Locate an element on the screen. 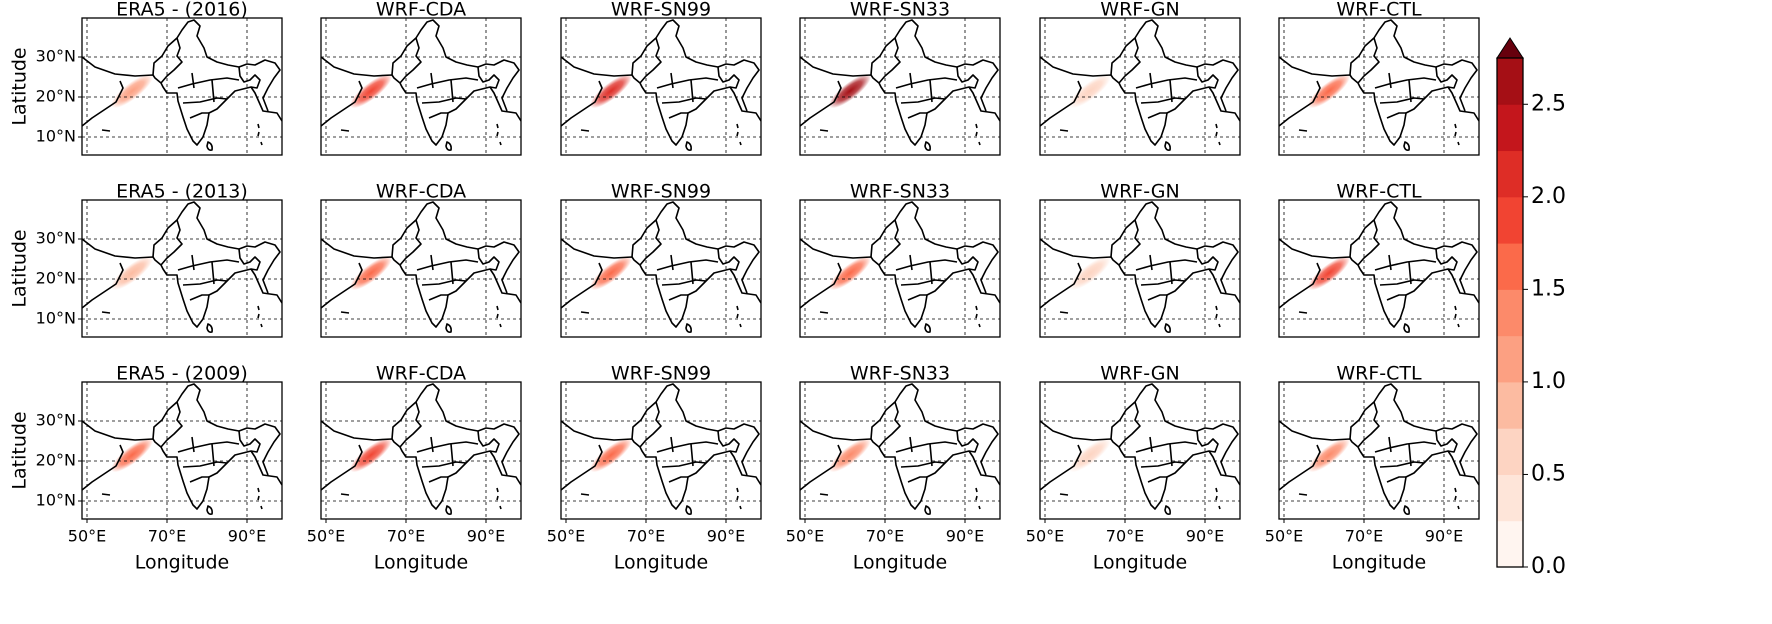 This screenshot has width=1772, height=624. map-panel: WRF-SN33 is located at coordinates (900, 259).